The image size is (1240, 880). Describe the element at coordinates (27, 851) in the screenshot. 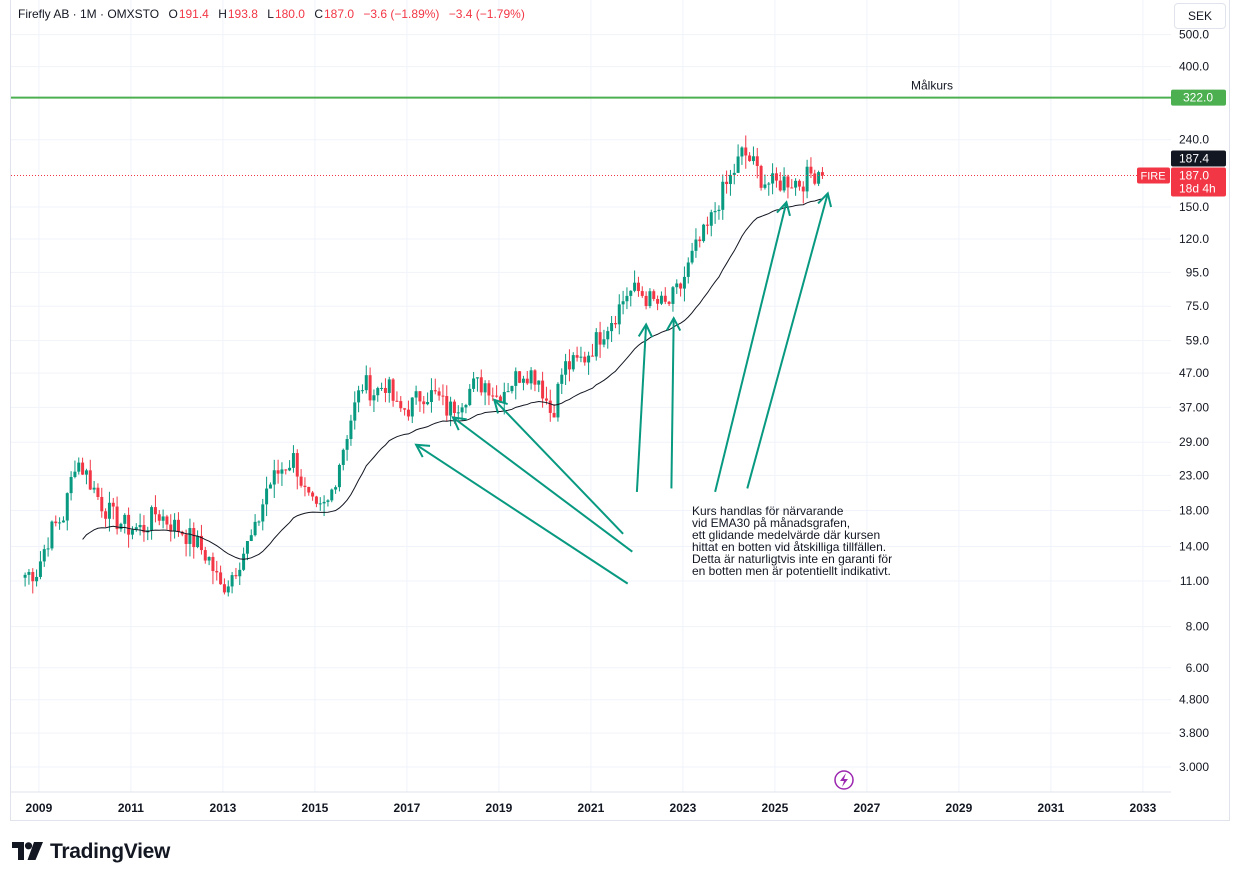

I see `tradingview-logo-icon` at that location.